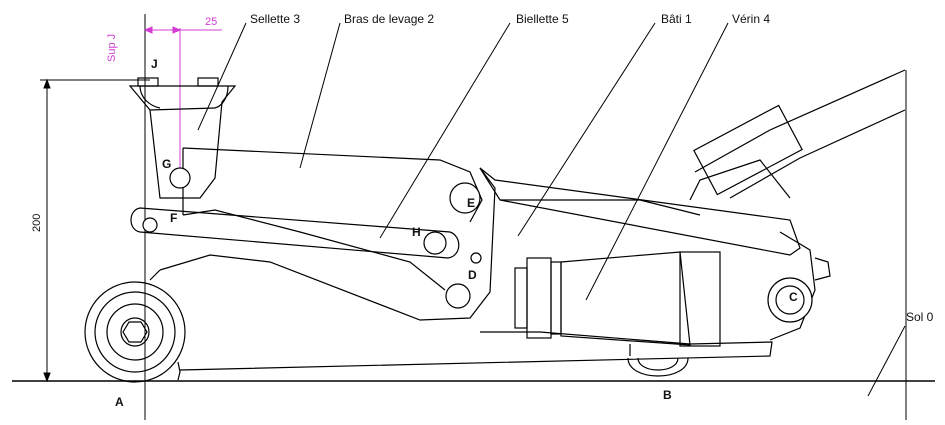 This screenshot has height=425, width=945. I want to click on point-label-g: G, so click(166, 164).